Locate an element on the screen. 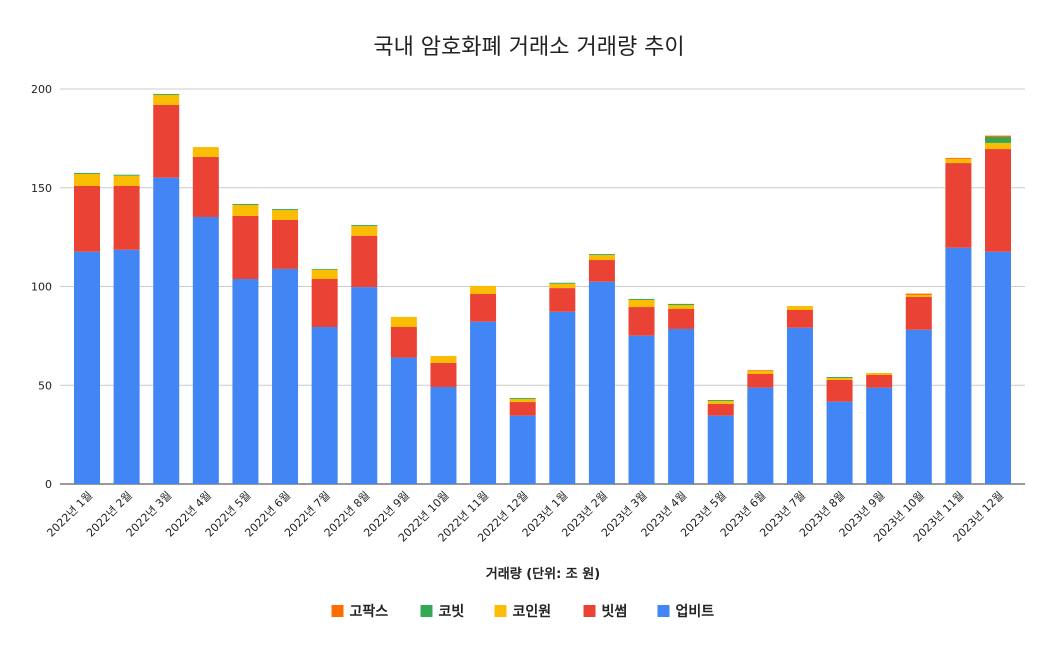  legend-item: 코빗 is located at coordinates (442, 611).